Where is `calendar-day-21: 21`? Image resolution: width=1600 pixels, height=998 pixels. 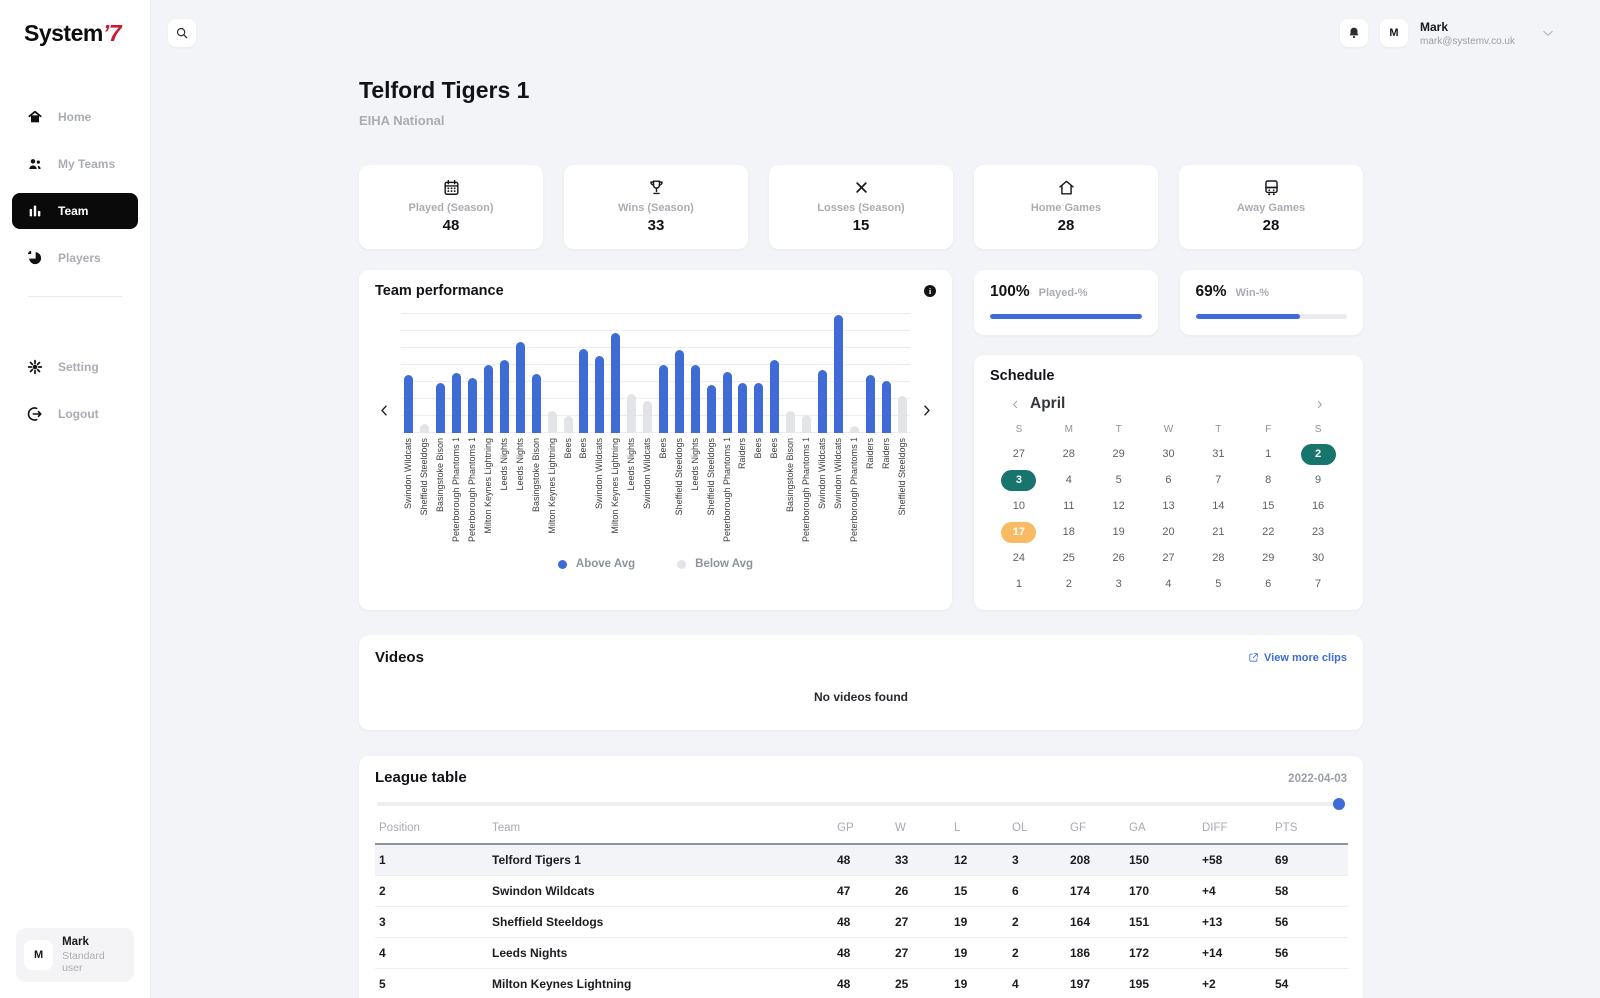 calendar-day-21: 21 is located at coordinates (1218, 532).